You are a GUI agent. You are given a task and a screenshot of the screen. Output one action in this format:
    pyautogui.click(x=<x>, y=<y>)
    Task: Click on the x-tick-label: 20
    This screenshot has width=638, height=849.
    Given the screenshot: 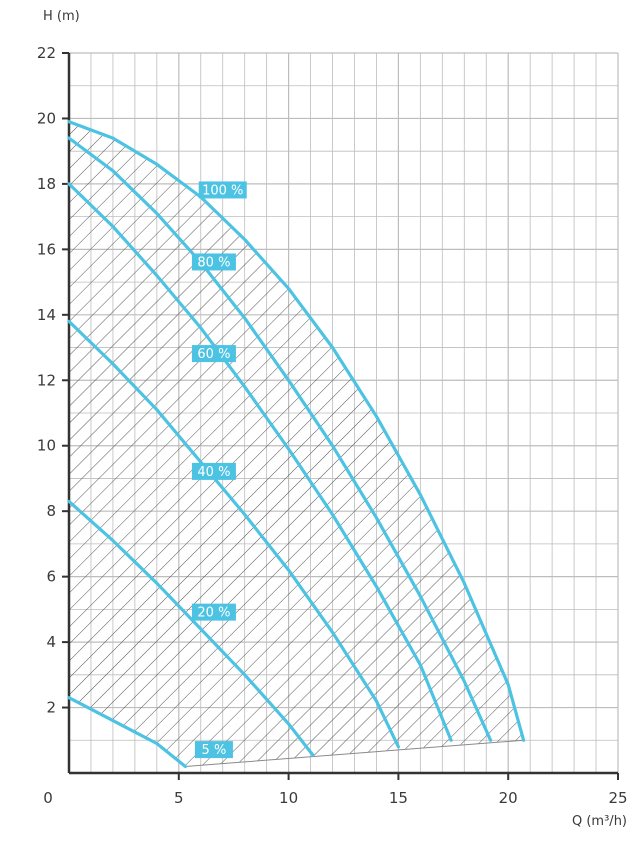 What is the action you would take?
    pyautogui.click(x=508, y=798)
    